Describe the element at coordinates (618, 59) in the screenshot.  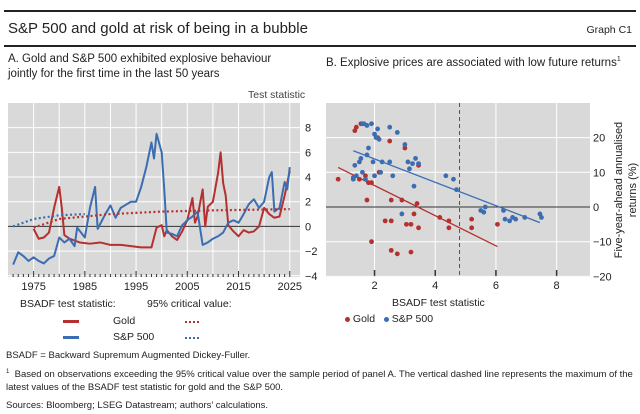
I see `footnote-ref: 1` at that location.